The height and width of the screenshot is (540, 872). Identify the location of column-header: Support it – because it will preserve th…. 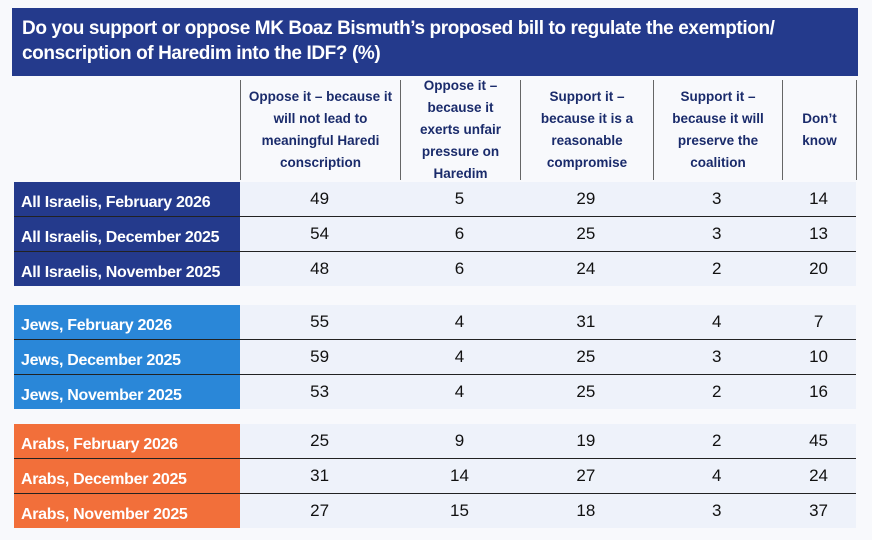
(717, 130).